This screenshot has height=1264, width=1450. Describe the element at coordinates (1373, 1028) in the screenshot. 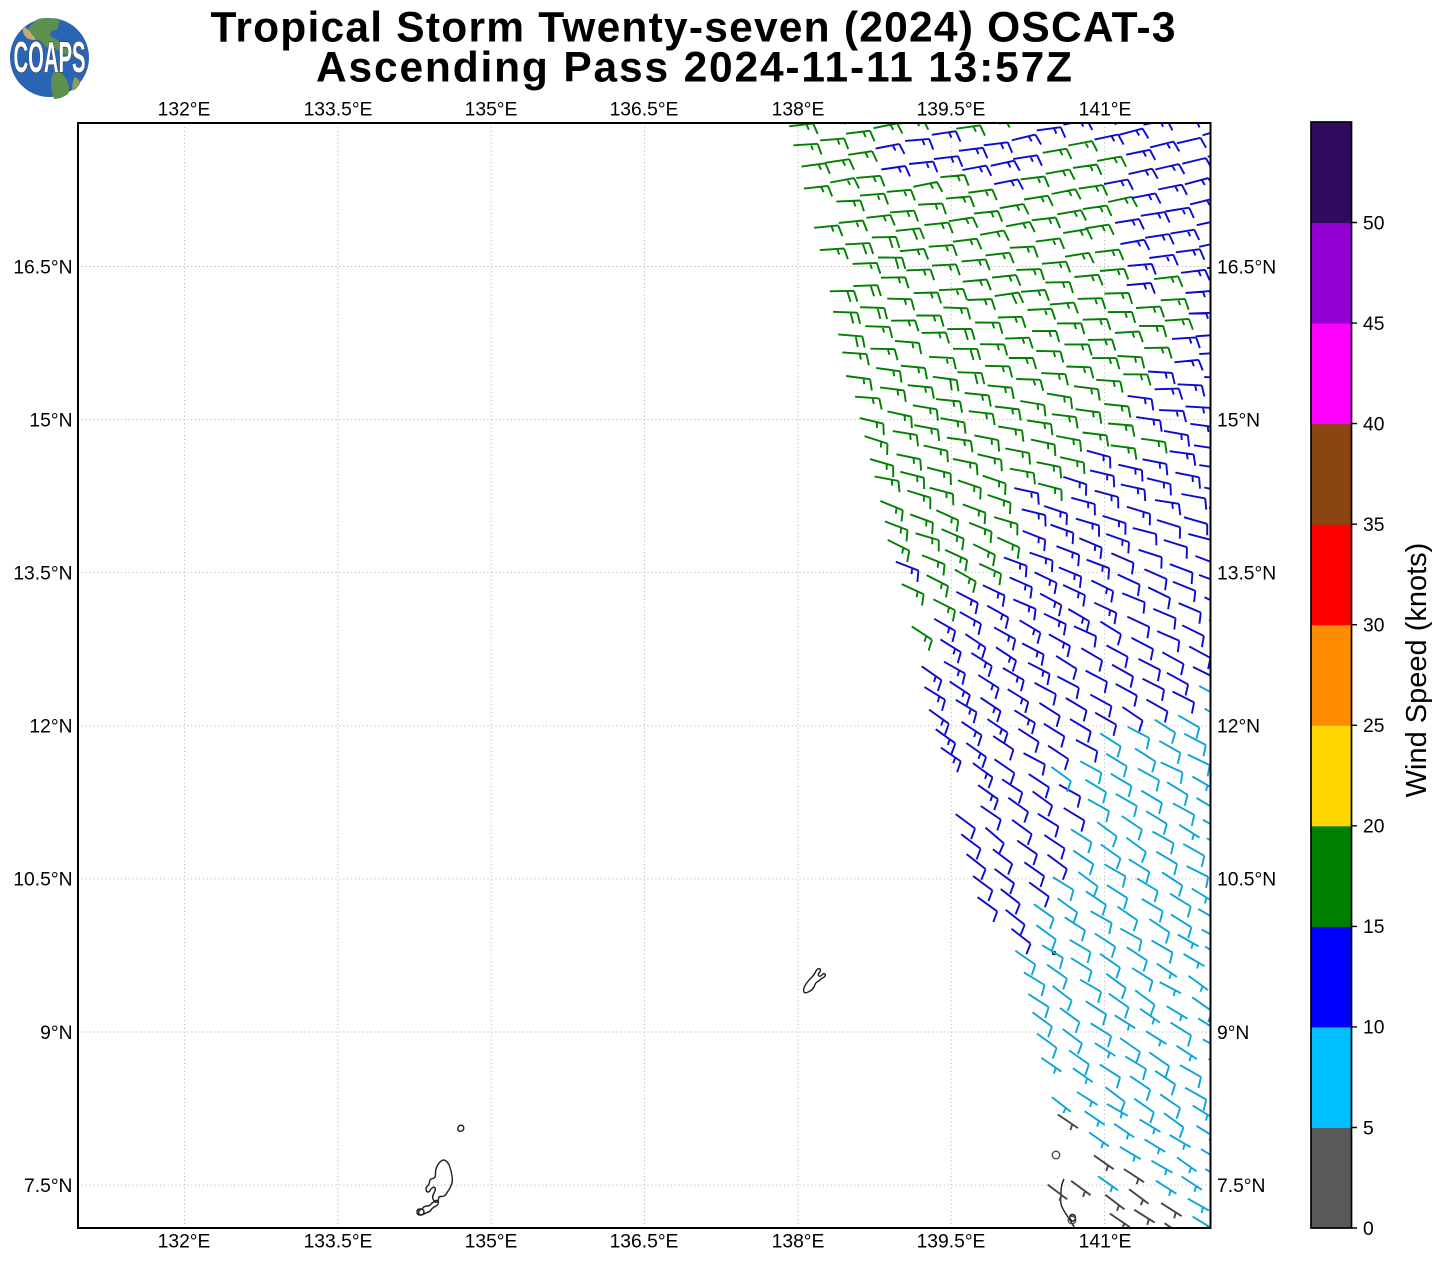

I see `svg-text: 10` at that location.